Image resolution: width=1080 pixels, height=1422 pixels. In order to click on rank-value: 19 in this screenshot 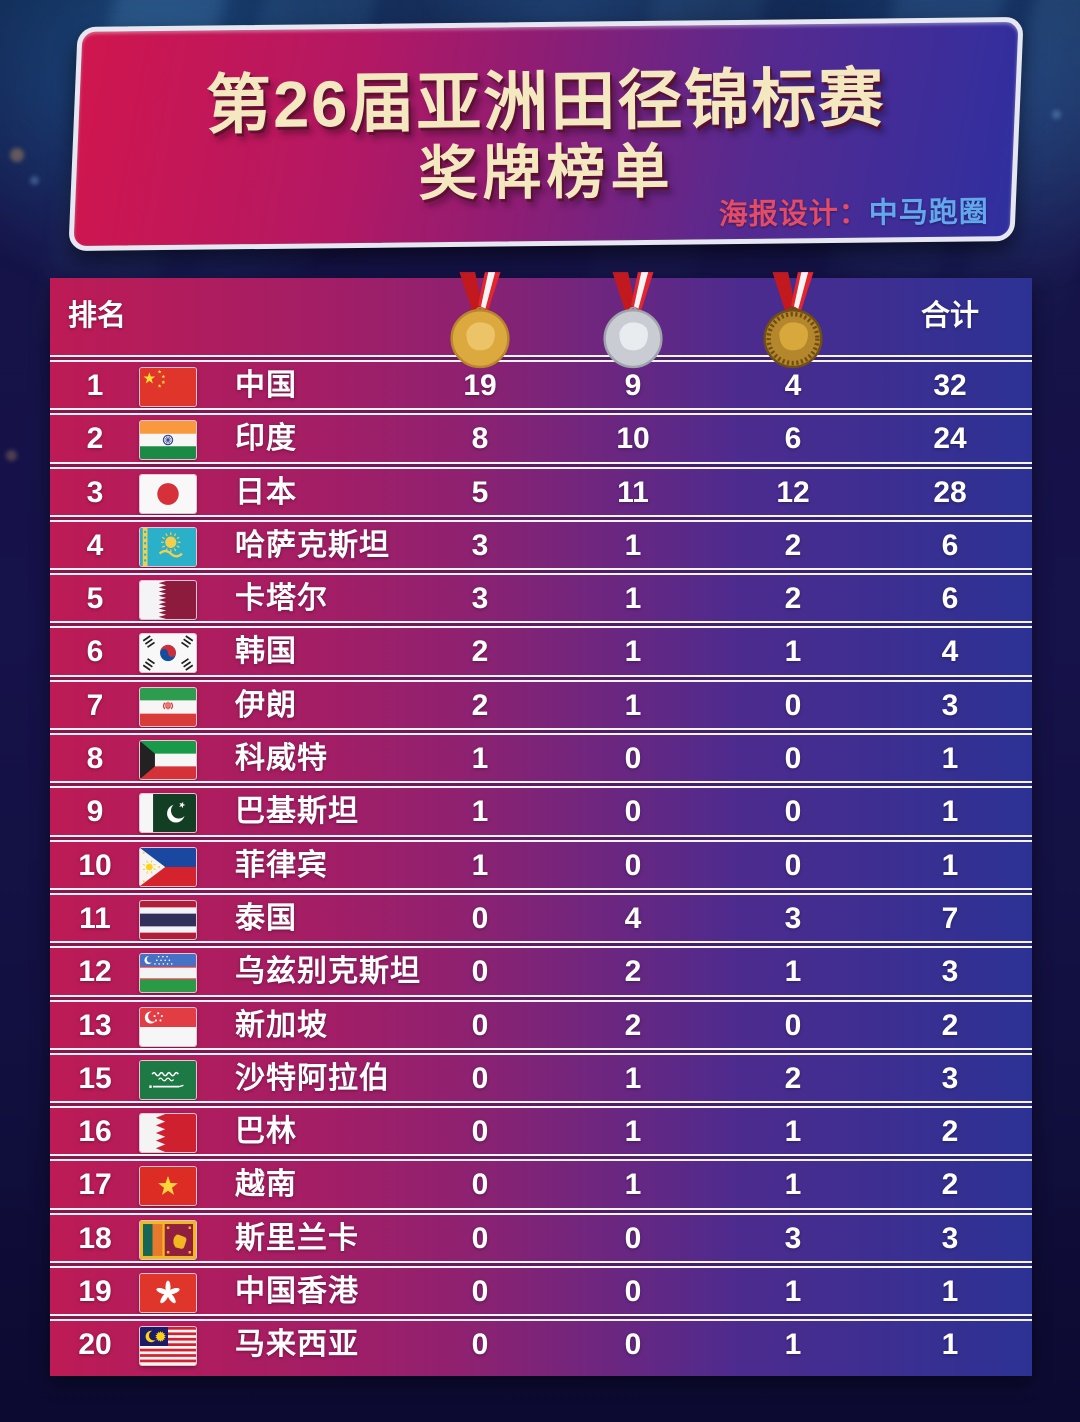, I will do `click(95, 1292)`.